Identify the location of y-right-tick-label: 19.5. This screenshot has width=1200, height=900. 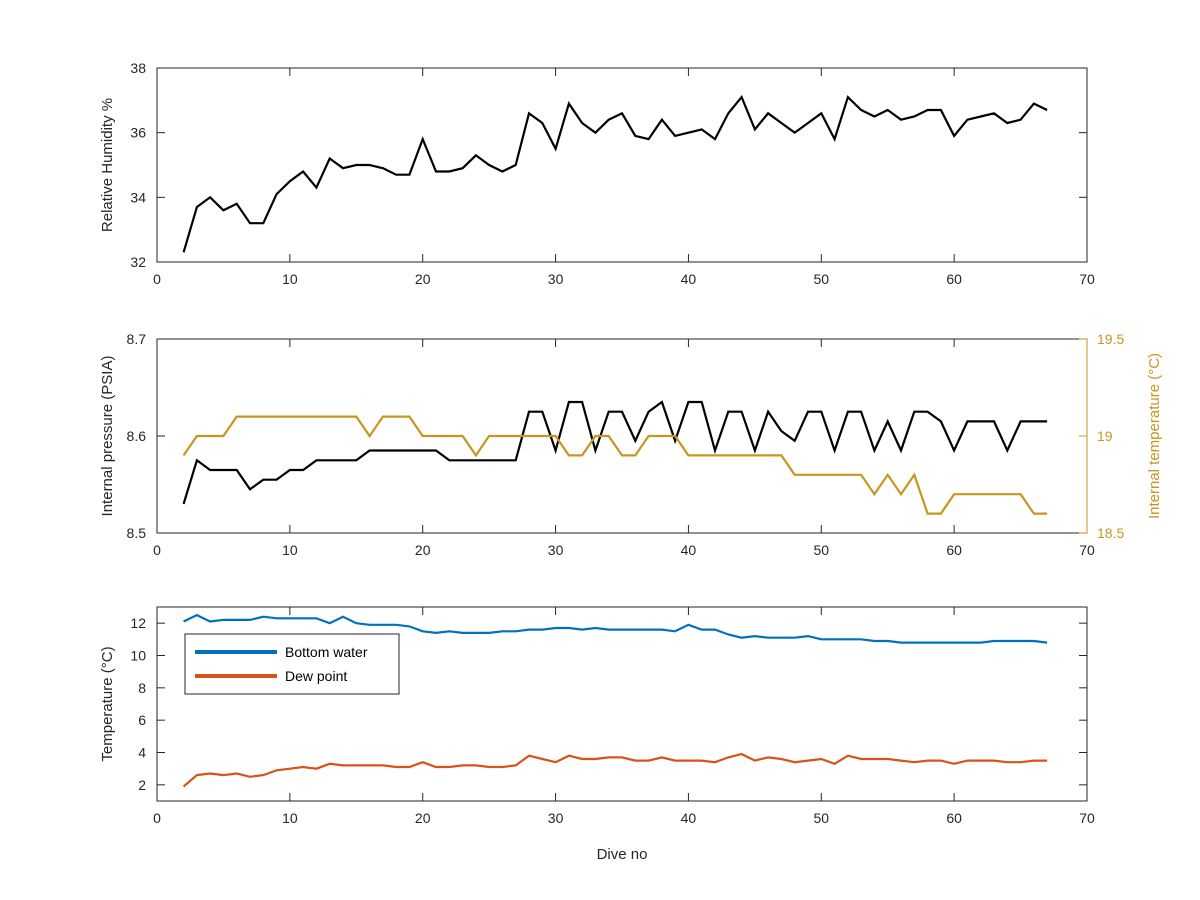
(1110, 339).